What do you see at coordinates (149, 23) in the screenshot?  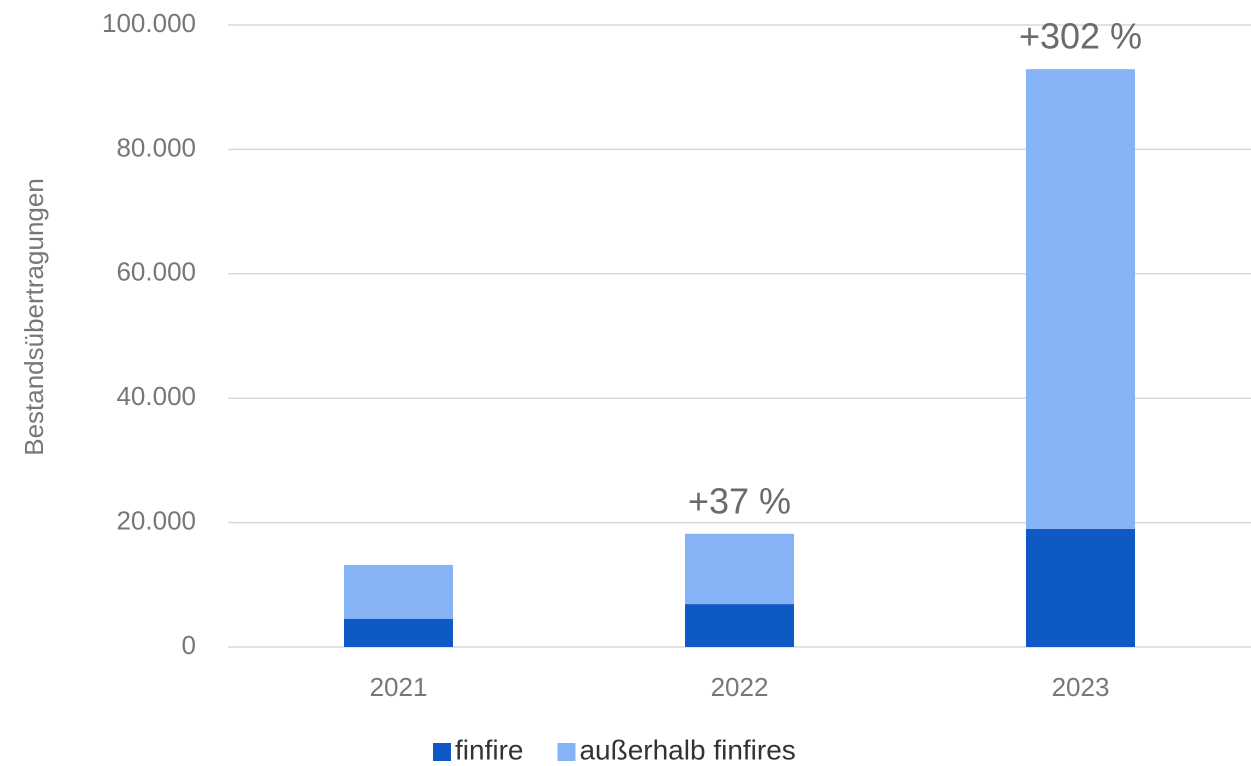 I see `y-tick-label: 100.000` at bounding box center [149, 23].